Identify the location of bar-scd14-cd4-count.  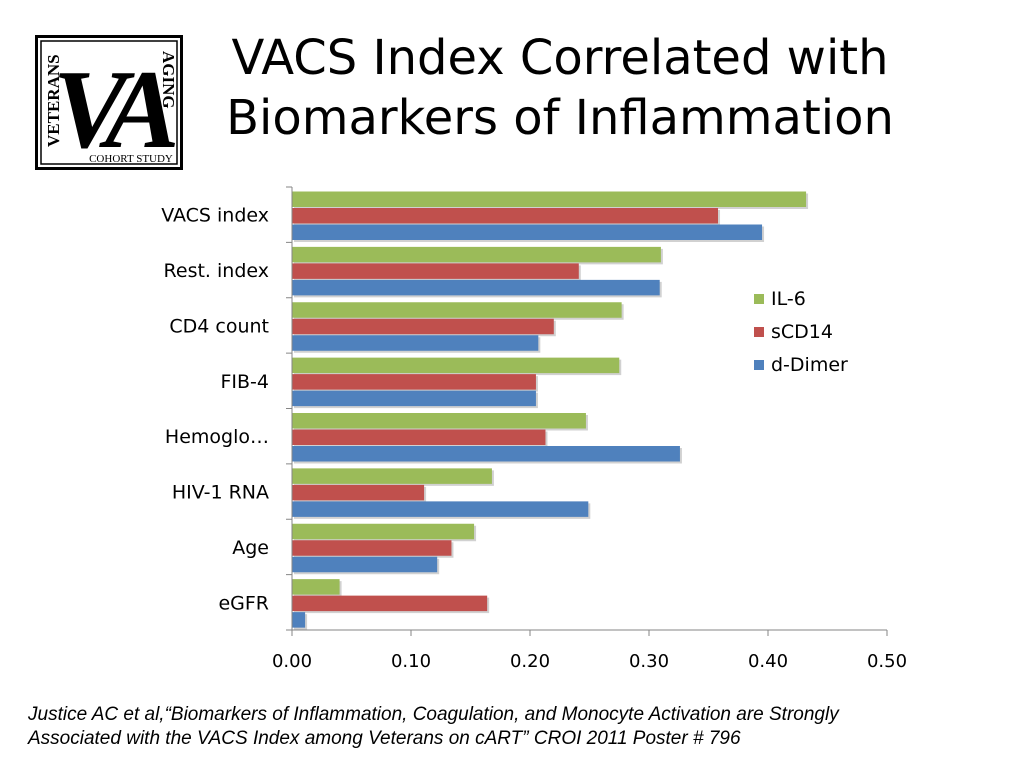
(423, 326).